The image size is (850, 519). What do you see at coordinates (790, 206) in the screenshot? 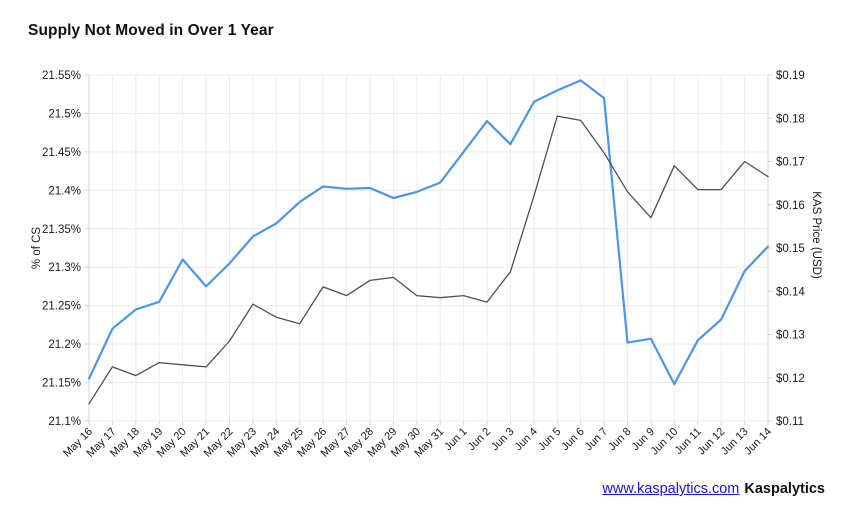
I see `right-axis-tick-label: $0.16` at bounding box center [790, 206].